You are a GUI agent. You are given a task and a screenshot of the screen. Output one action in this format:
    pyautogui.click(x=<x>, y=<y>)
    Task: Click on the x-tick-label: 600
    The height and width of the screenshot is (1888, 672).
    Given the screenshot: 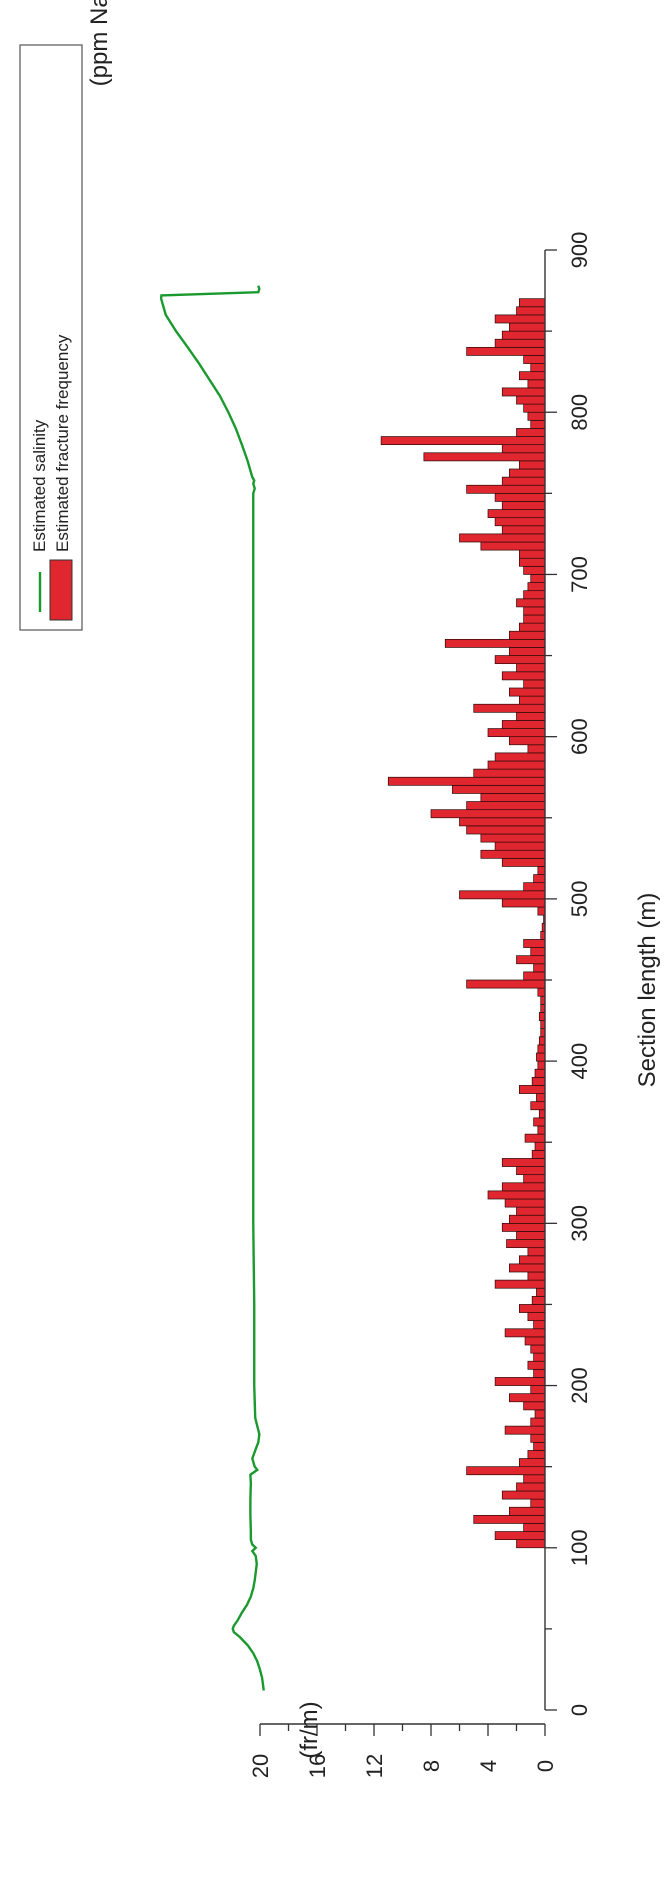 What is the action you would take?
    pyautogui.click(x=579, y=736)
    